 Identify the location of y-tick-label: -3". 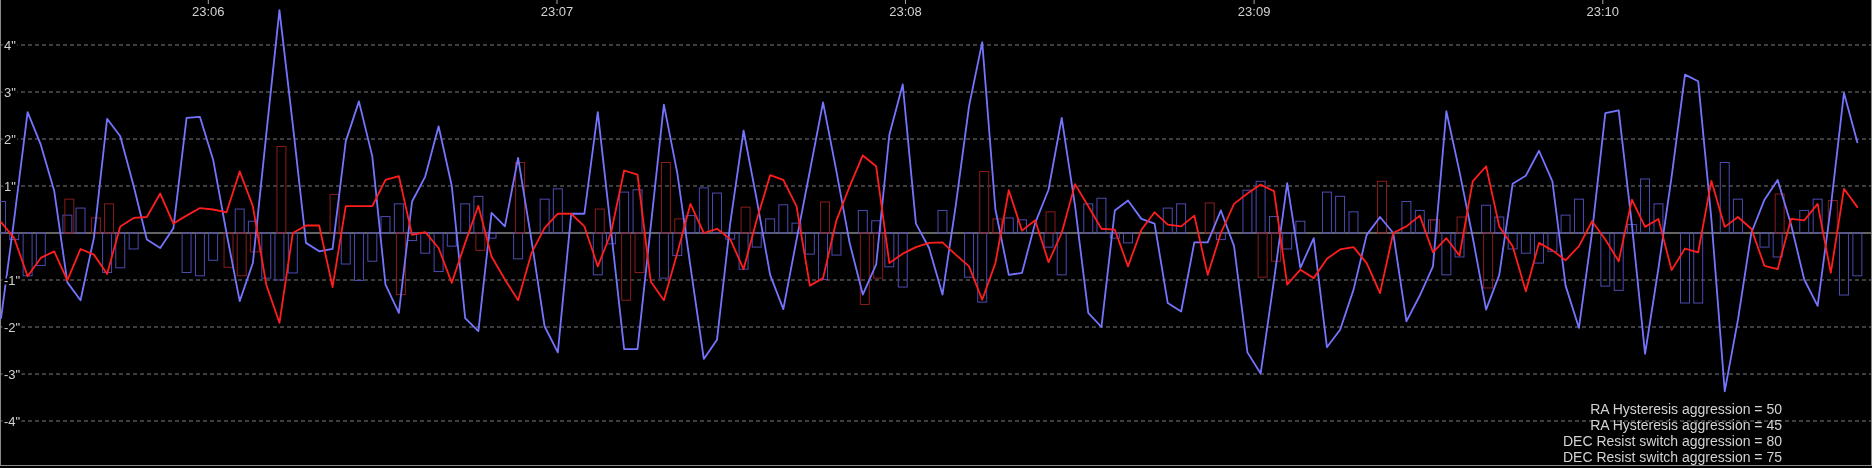
(12, 374).